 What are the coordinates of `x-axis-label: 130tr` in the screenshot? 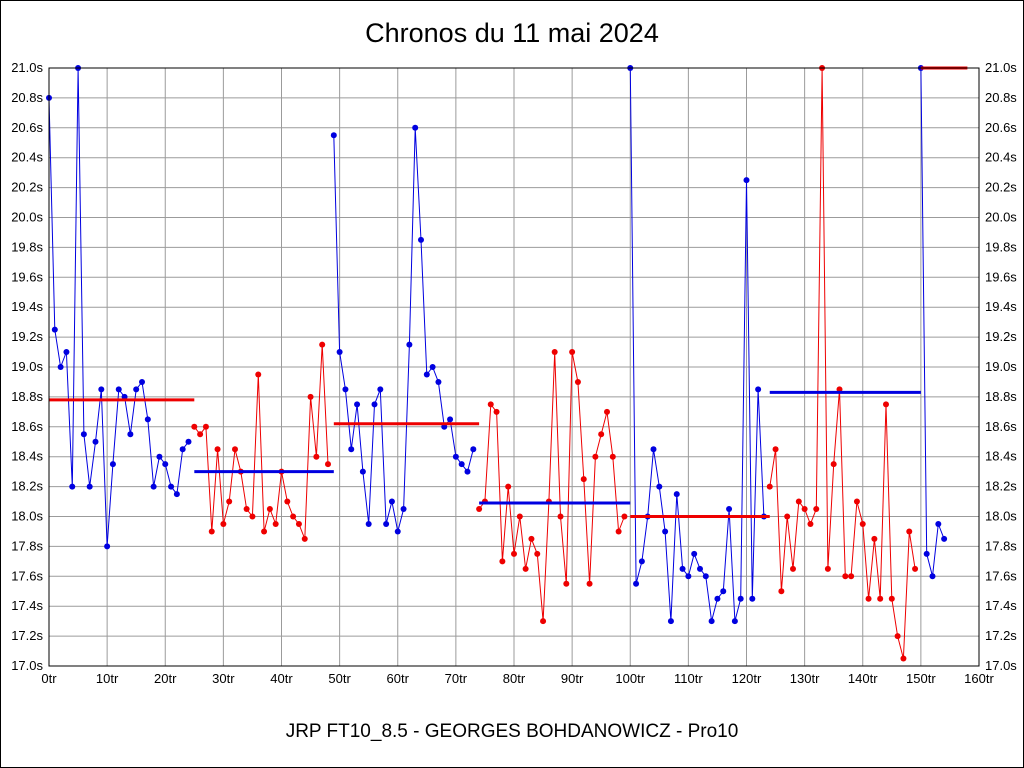 It's located at (805, 678).